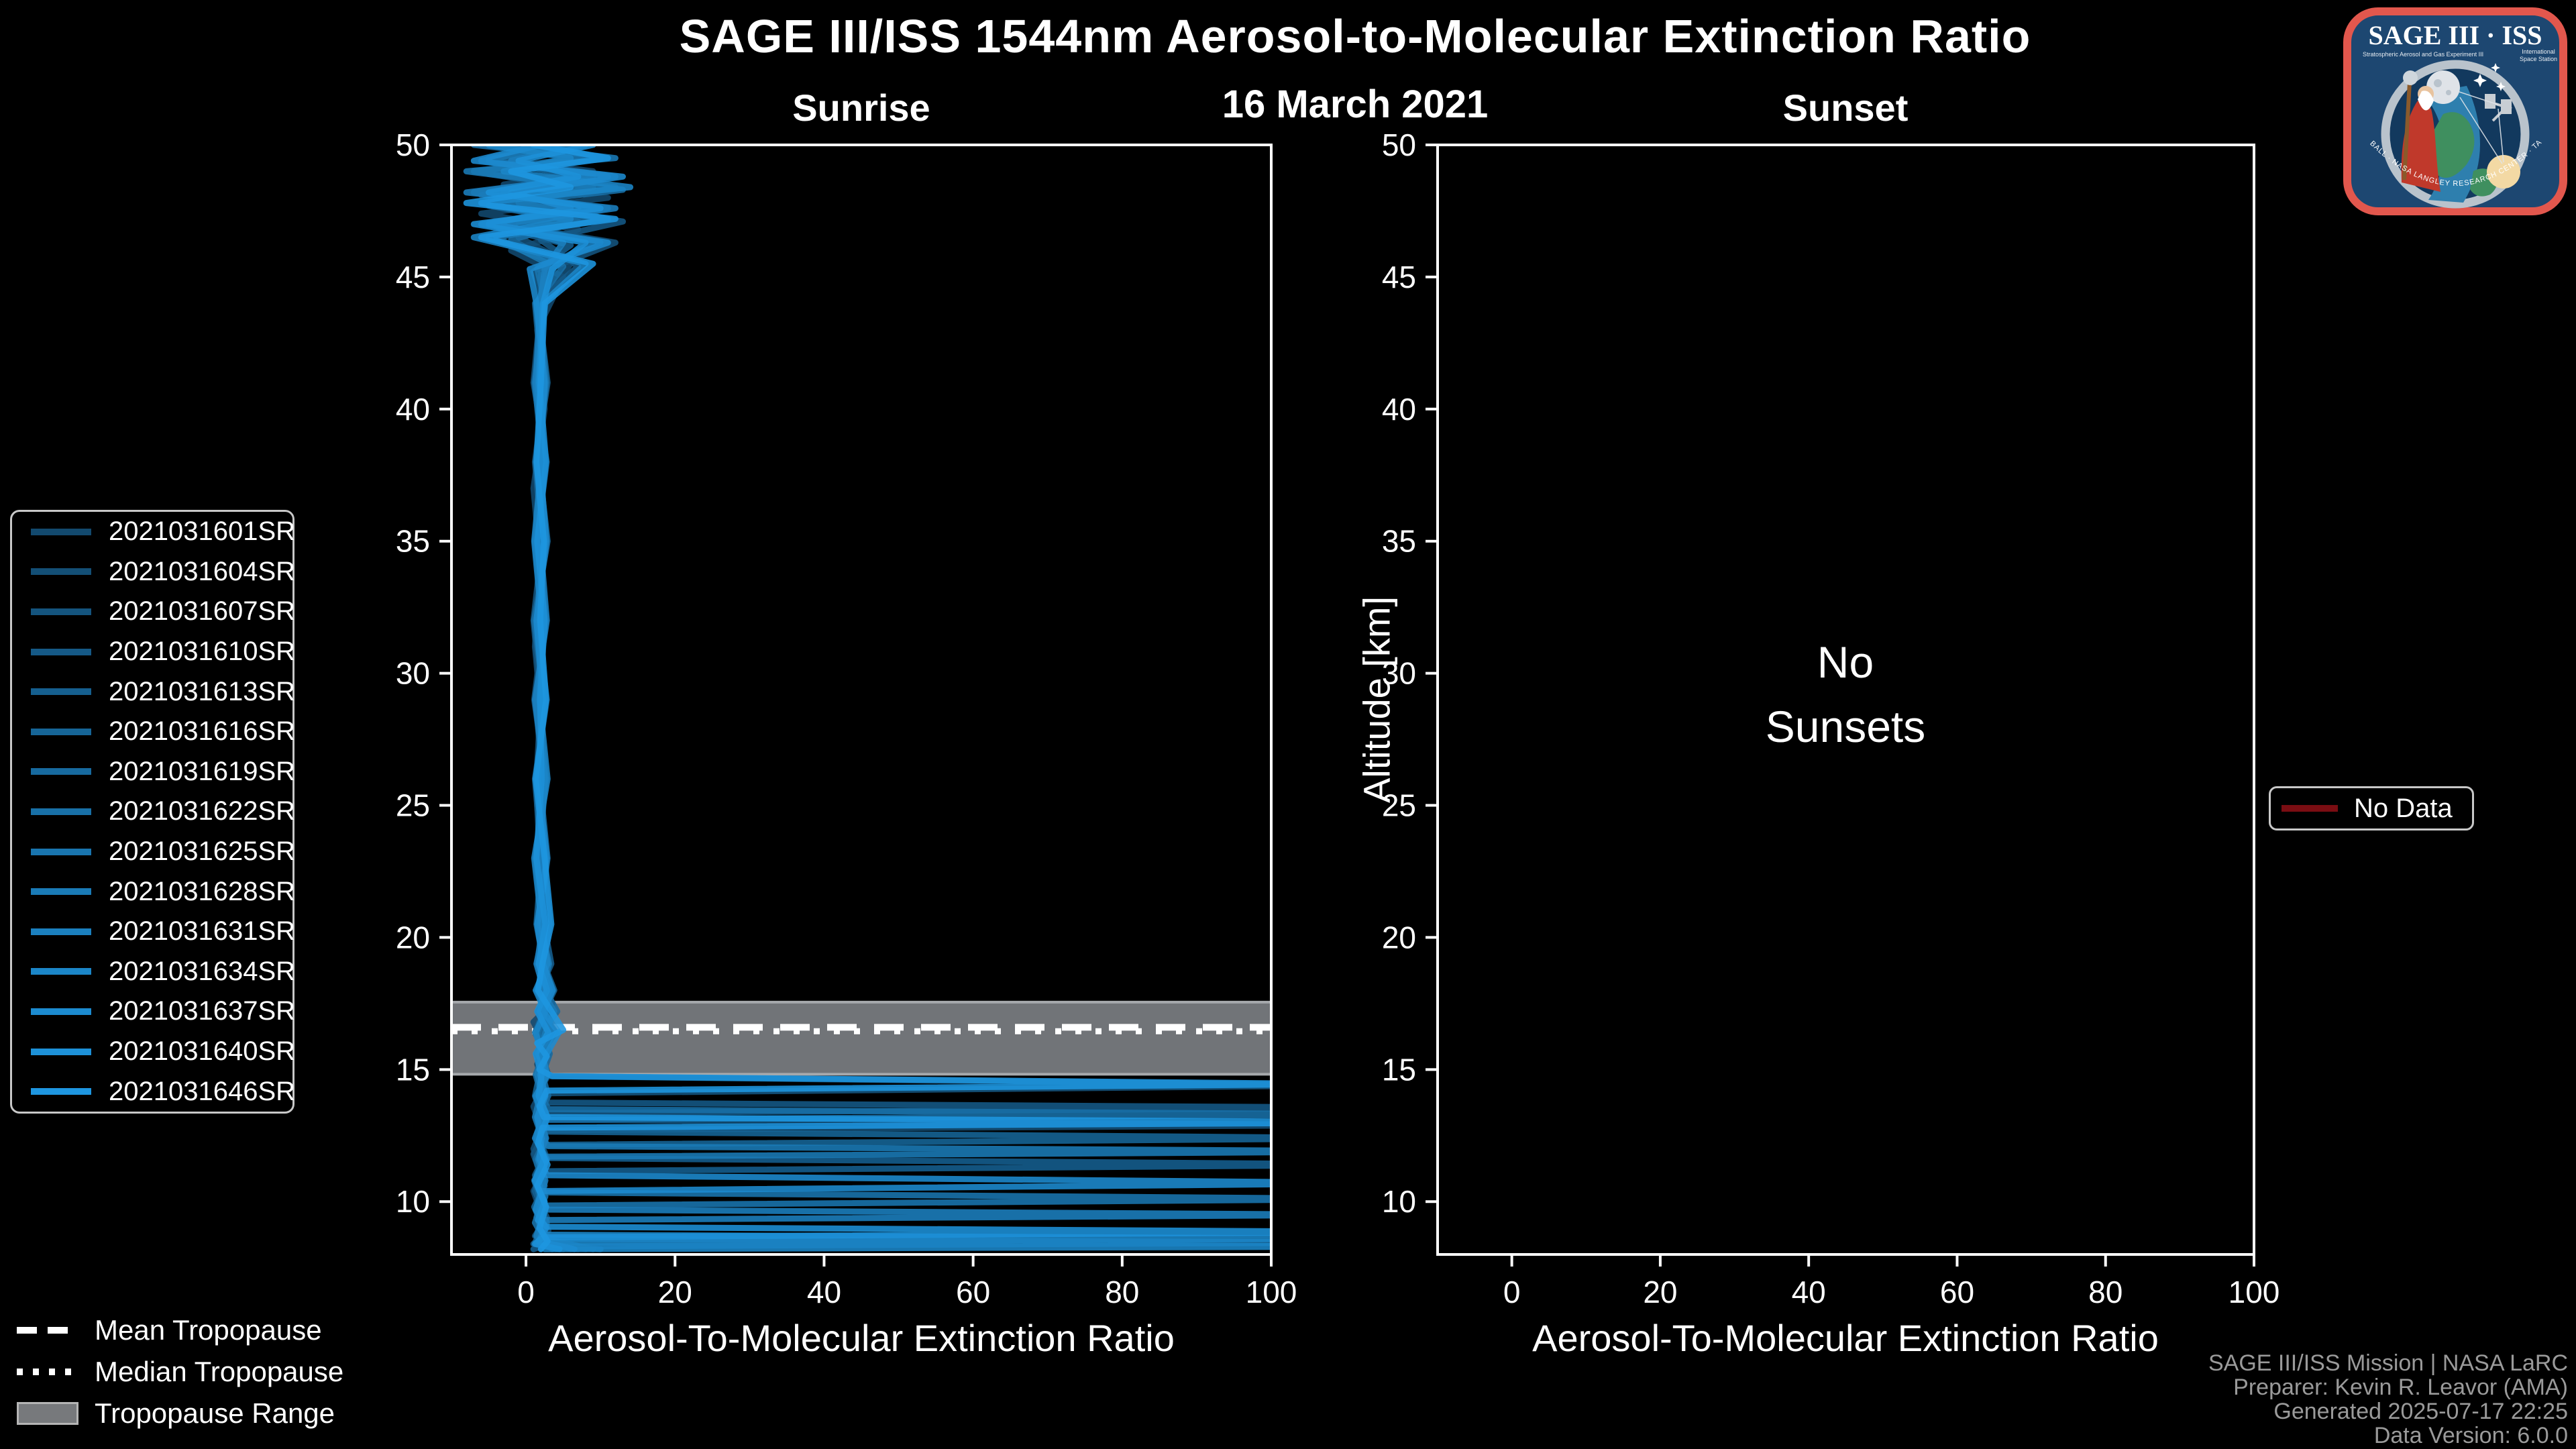 This screenshot has width=2576, height=1449. What do you see at coordinates (47, 1413) in the screenshot?
I see `tropopause-range-swatch` at bounding box center [47, 1413].